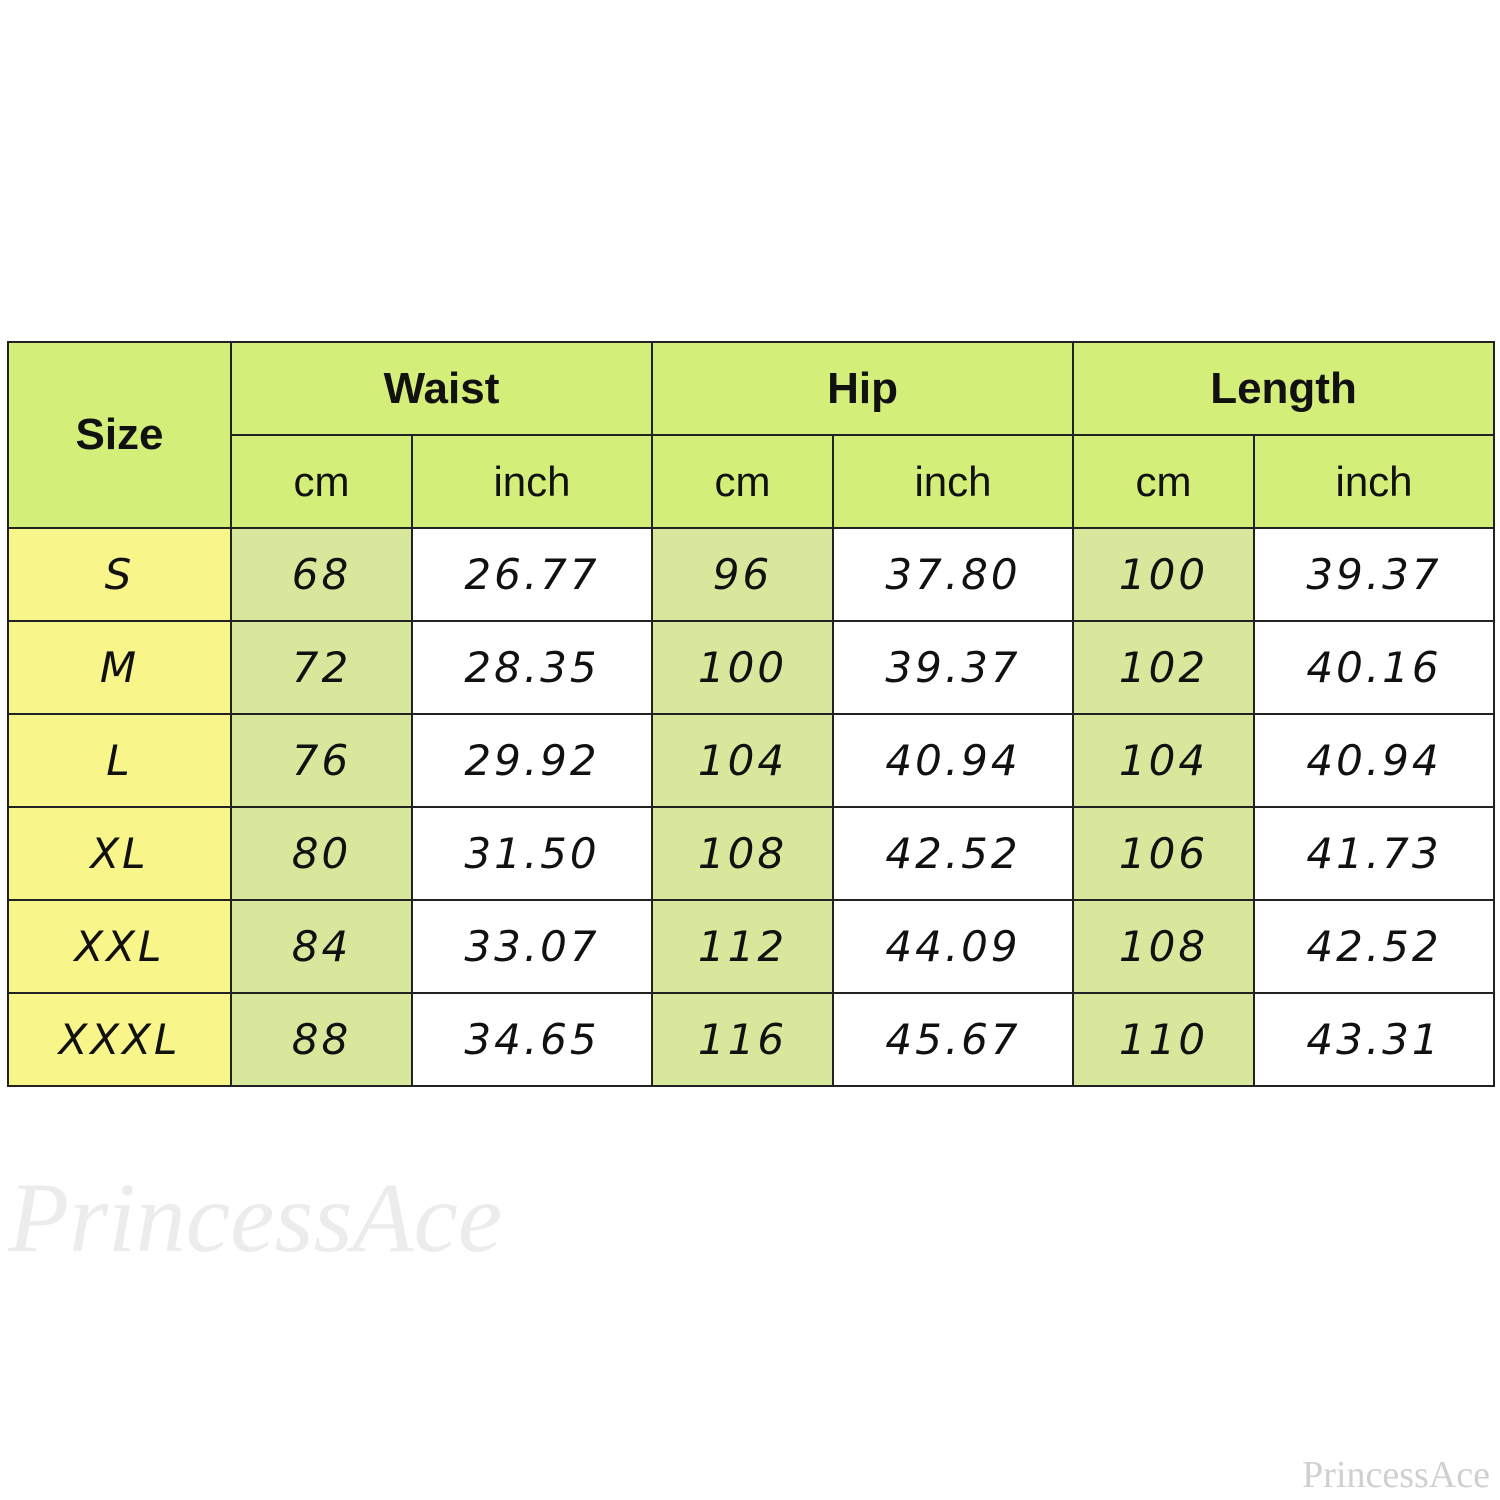 This screenshot has height=1500, width=1500. Describe the element at coordinates (532, 946) in the screenshot. I see `inch-value-cell: 33.07` at that location.